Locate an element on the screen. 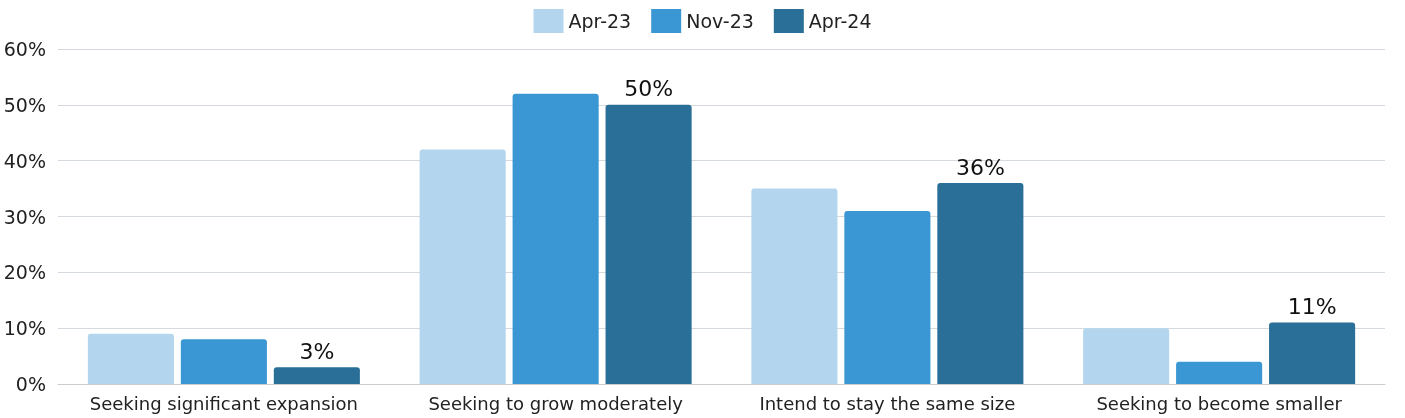 The height and width of the screenshot is (418, 1405). y-tick-label: 60% is located at coordinates (24, 49).